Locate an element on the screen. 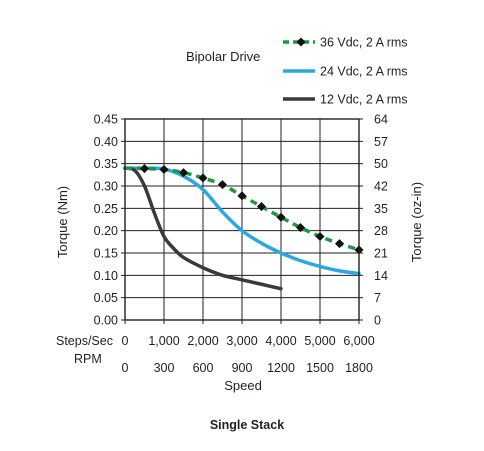 This screenshot has height=451, width=484. y-tick-label-left: 0.30 is located at coordinates (106, 187).